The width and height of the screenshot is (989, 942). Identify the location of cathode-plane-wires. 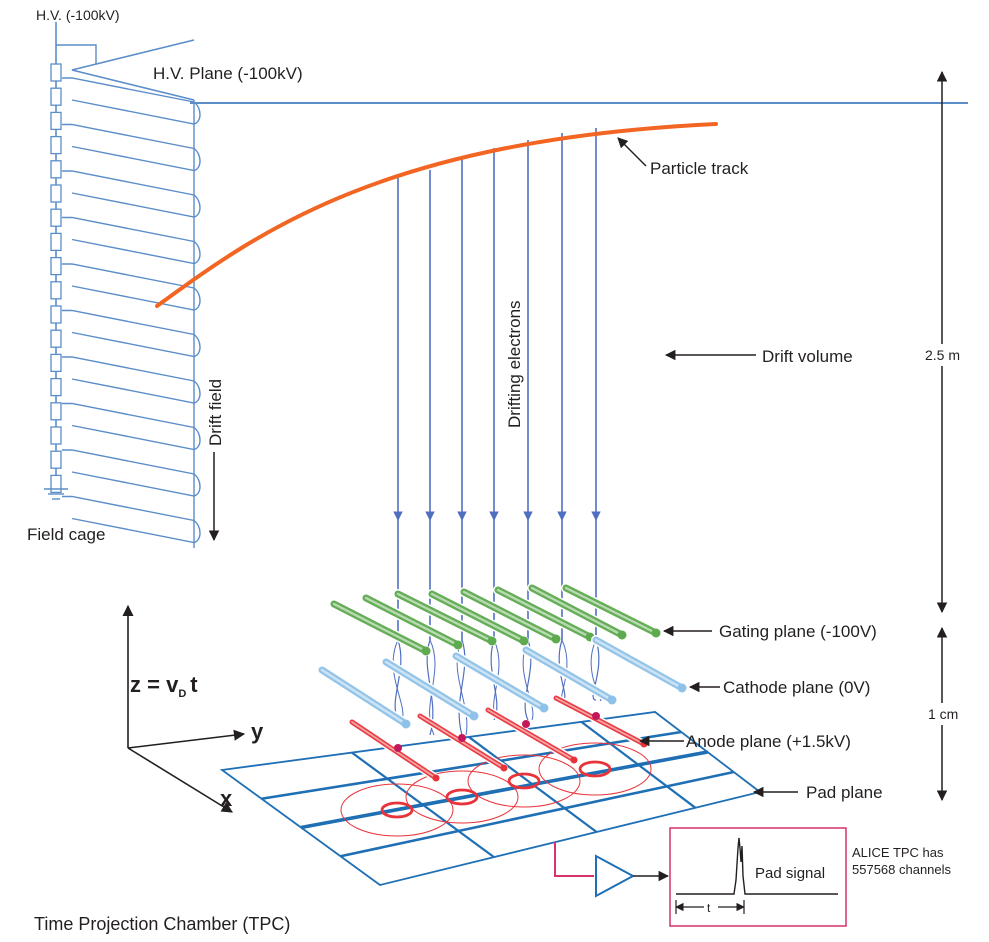
(502, 682).